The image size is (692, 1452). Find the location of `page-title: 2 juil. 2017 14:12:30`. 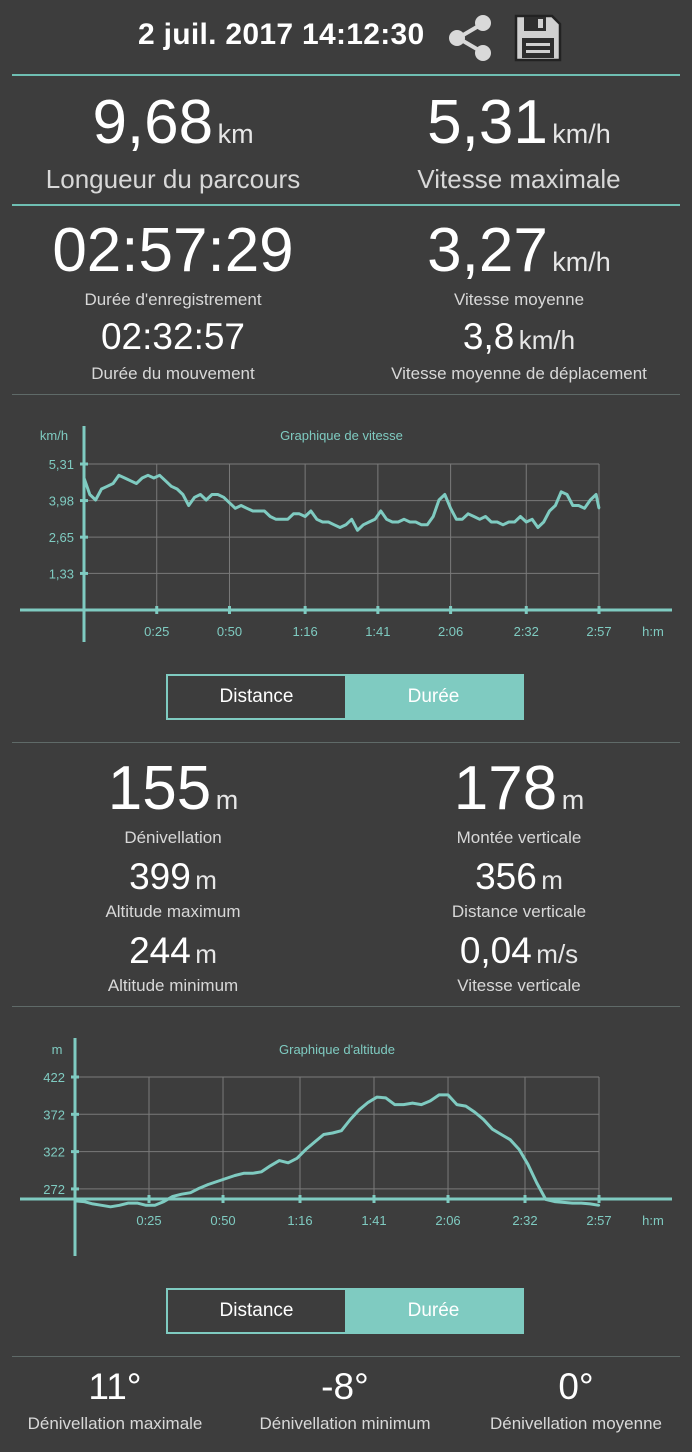

page-title: 2 juil. 2017 14:12:30 is located at coordinates (281, 34).